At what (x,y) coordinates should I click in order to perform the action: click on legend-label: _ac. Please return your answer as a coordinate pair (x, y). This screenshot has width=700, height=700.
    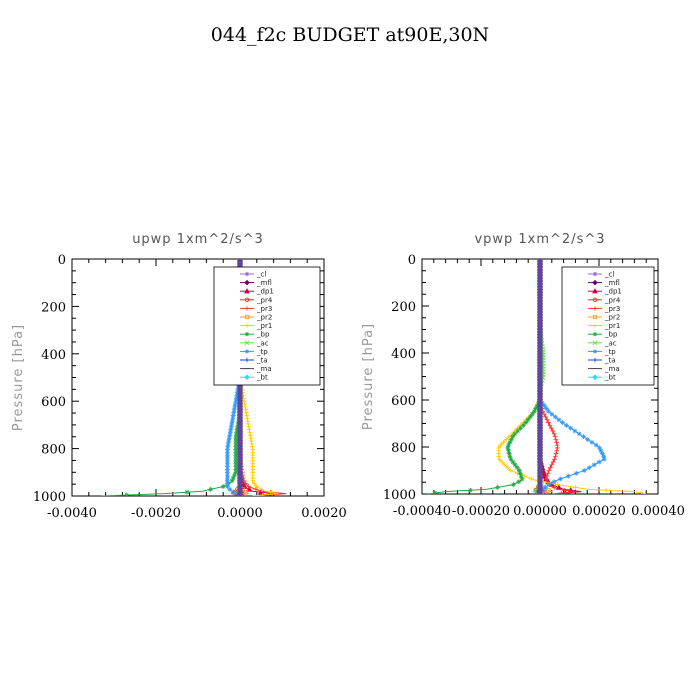
    Looking at the image, I should click on (610, 343).